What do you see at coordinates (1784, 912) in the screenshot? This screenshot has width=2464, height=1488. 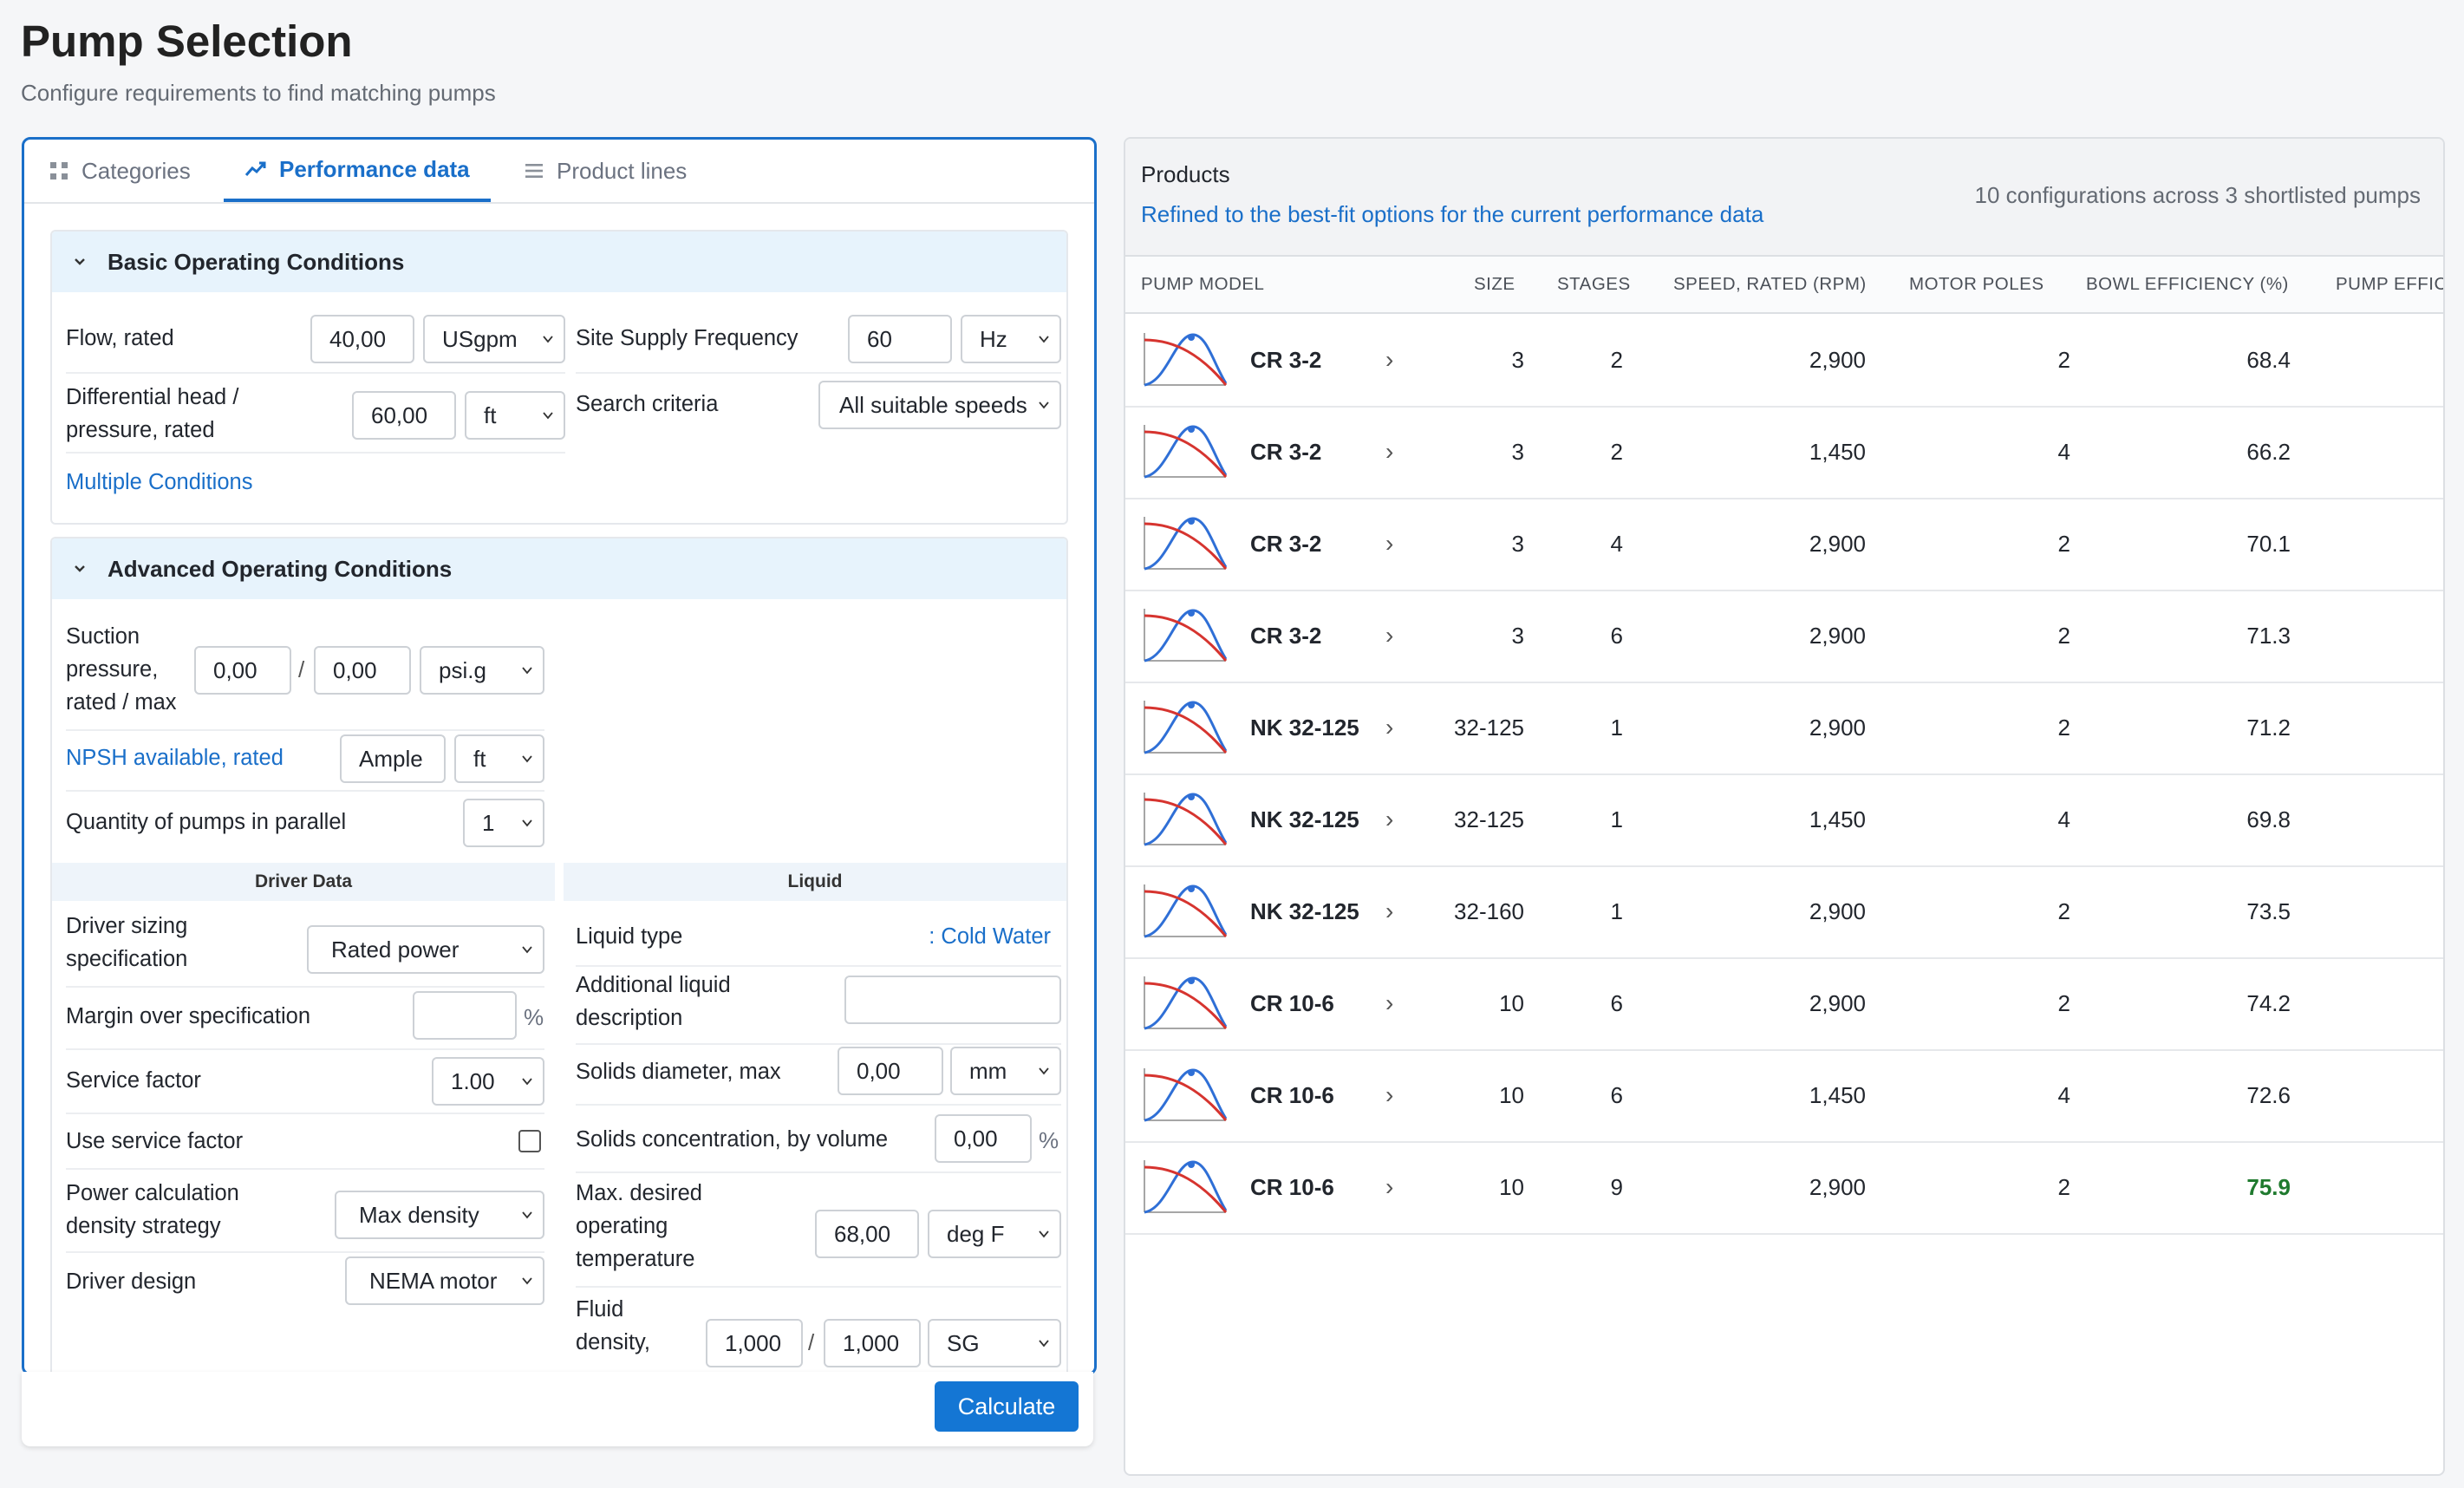 I see `table-row: NK 32-125 › 32-160 1 2,900 2 73.5` at bounding box center [1784, 912].